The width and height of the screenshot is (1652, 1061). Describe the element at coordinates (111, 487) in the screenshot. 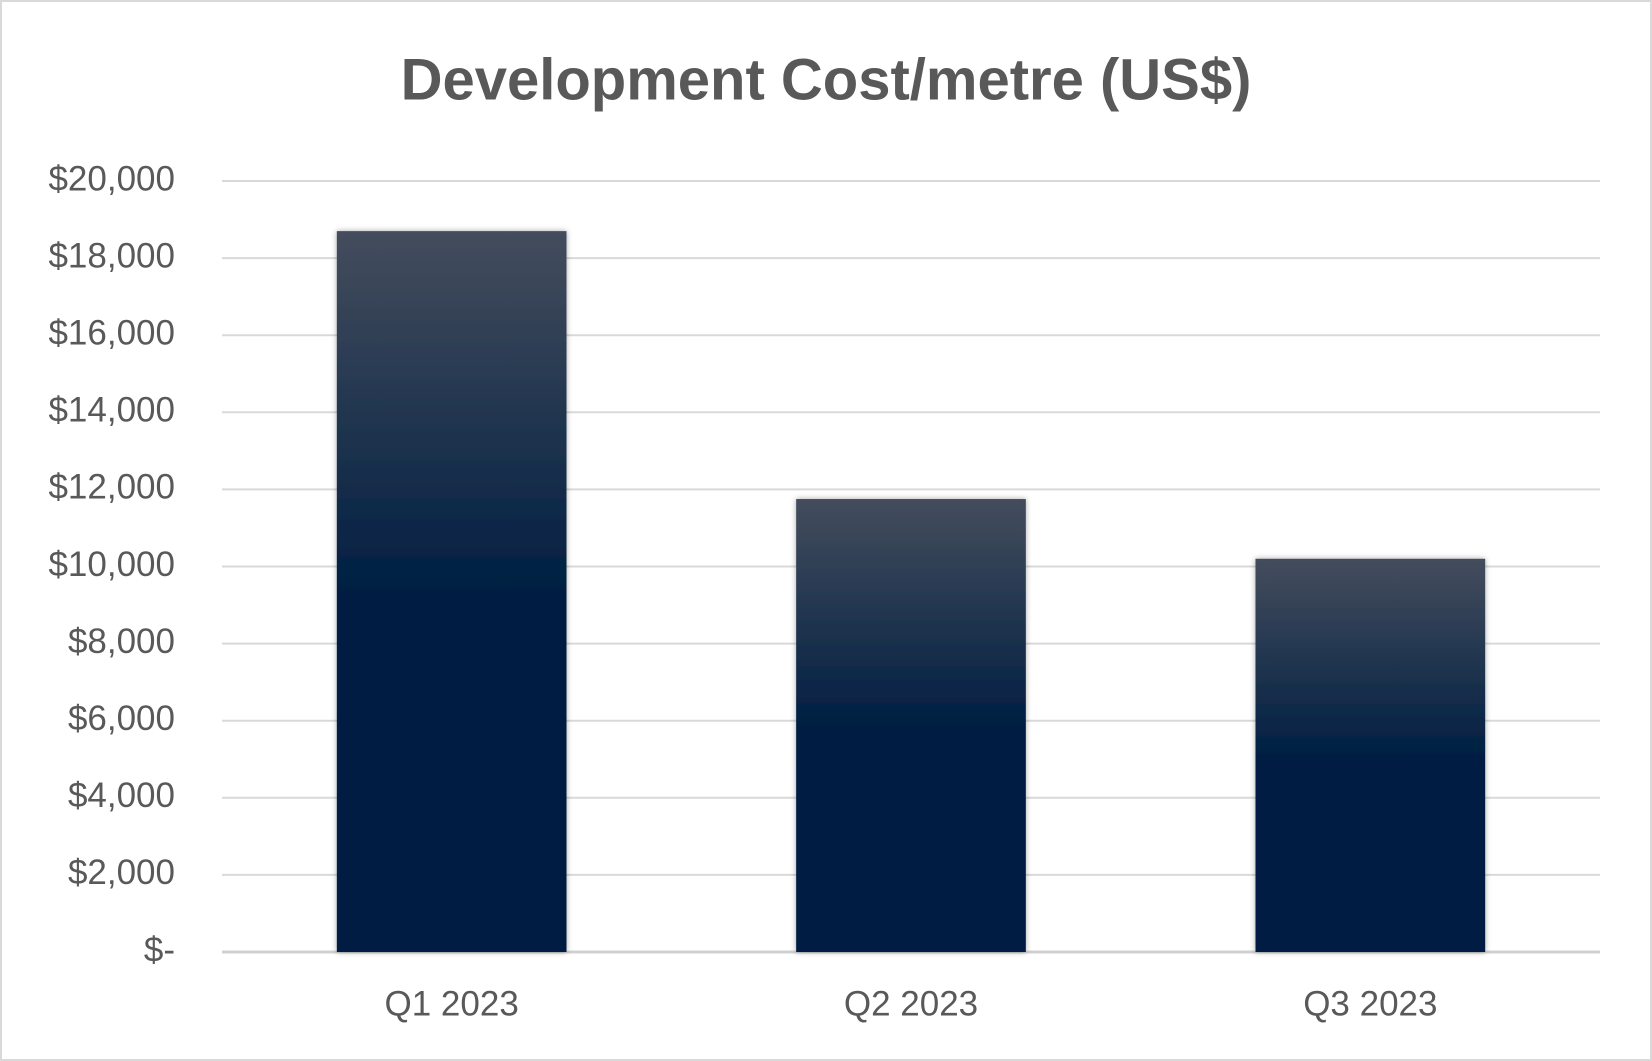

I see `y-tick-label: $12,000` at that location.